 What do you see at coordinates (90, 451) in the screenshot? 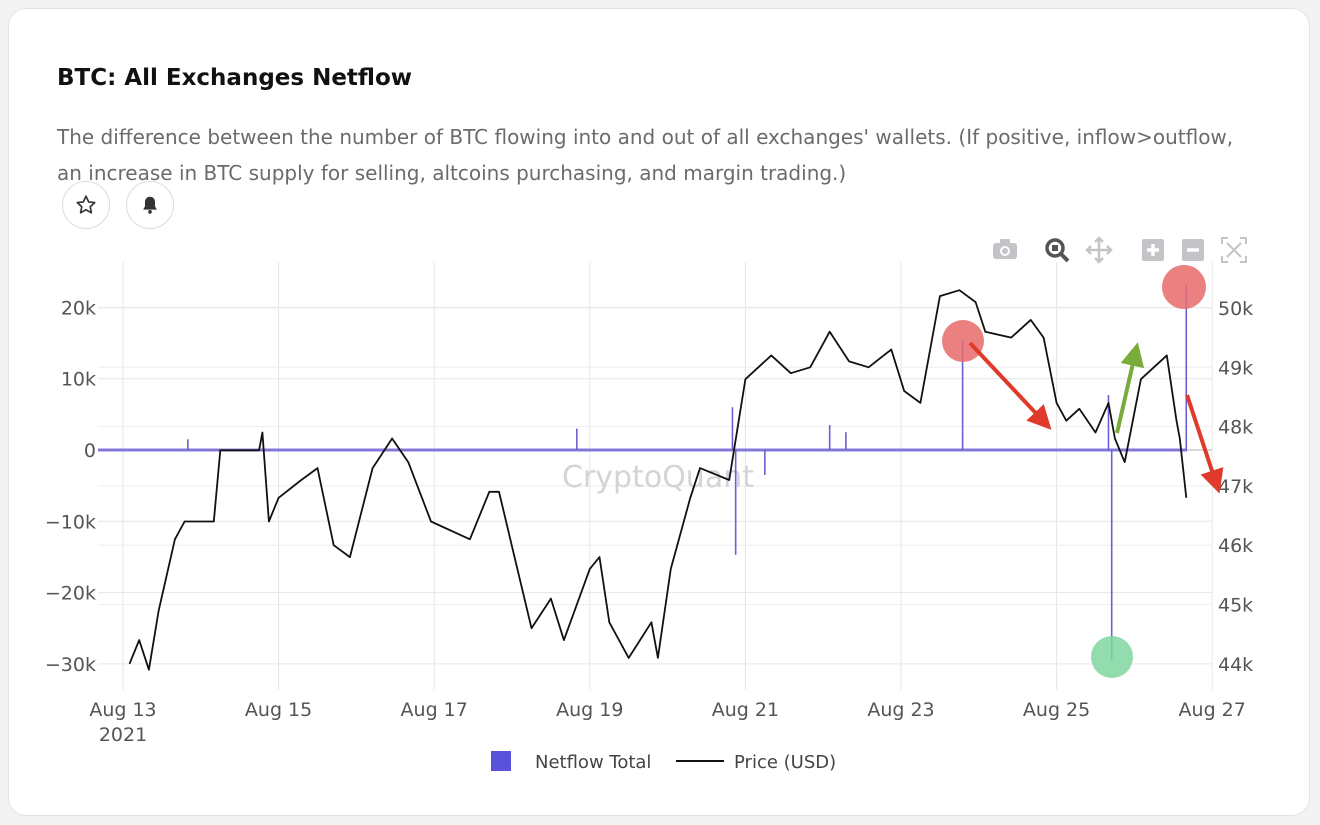
I see `y-left-tick-label: 0` at bounding box center [90, 451].